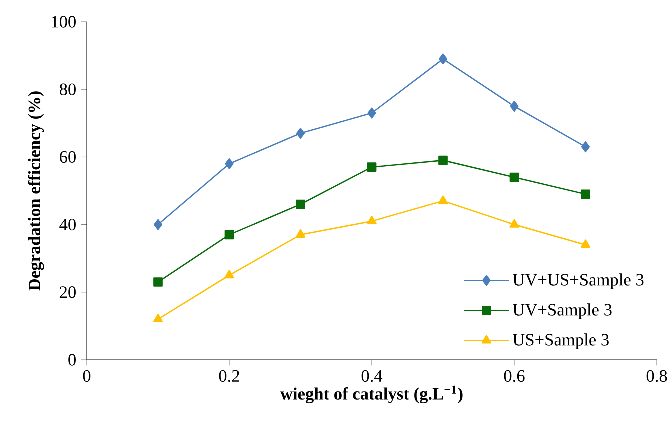 This screenshot has height=424, width=670. Describe the element at coordinates (68, 157) in the screenshot. I see `y-tick-label: 60` at that location.